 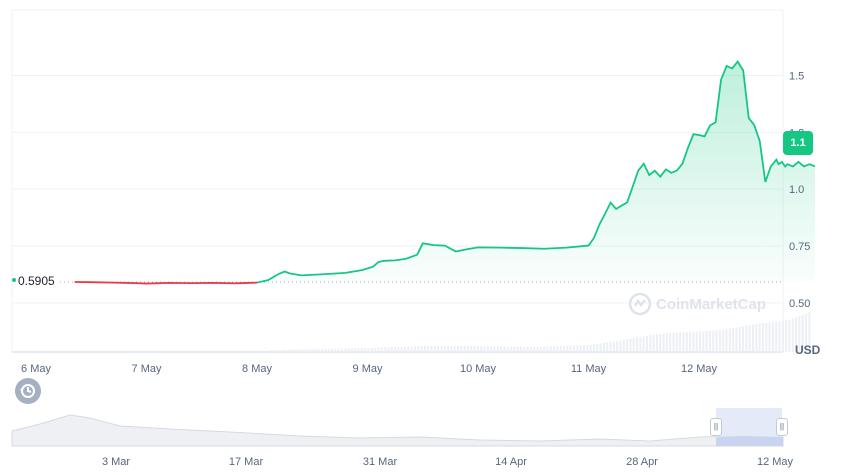 What do you see at coordinates (28, 391) in the screenshot?
I see `history-button` at bounding box center [28, 391].